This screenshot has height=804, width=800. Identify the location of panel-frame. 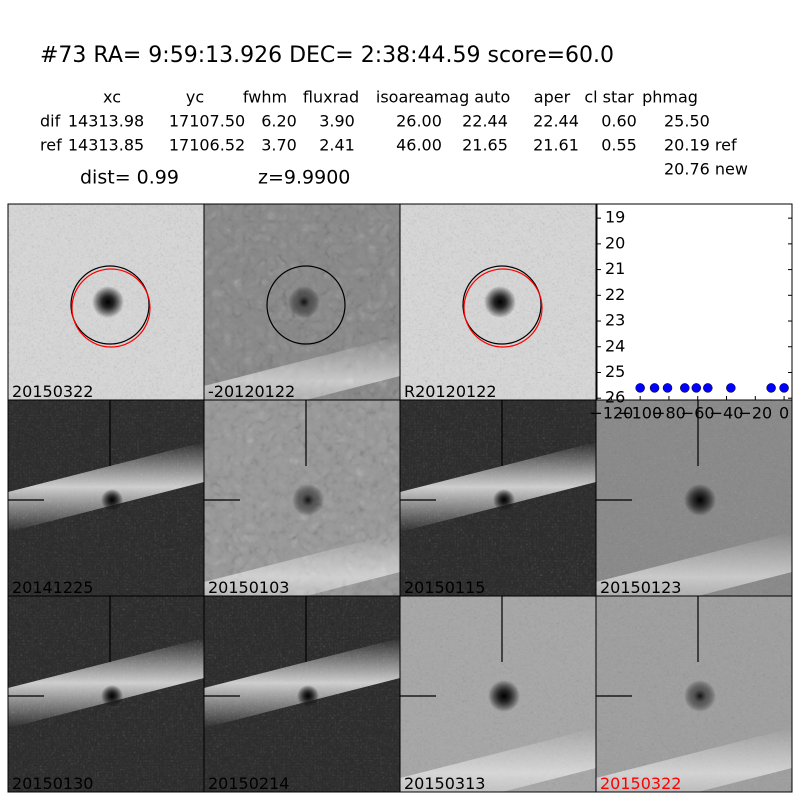
(694, 694).